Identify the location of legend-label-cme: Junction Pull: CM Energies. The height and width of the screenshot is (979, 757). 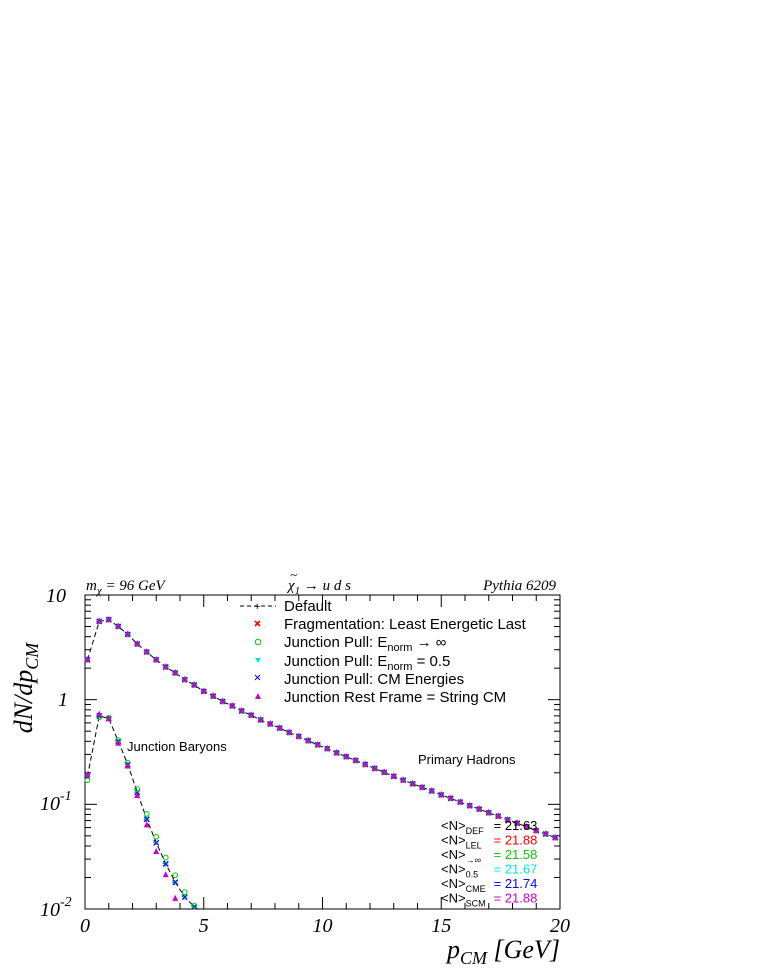
(374, 679).